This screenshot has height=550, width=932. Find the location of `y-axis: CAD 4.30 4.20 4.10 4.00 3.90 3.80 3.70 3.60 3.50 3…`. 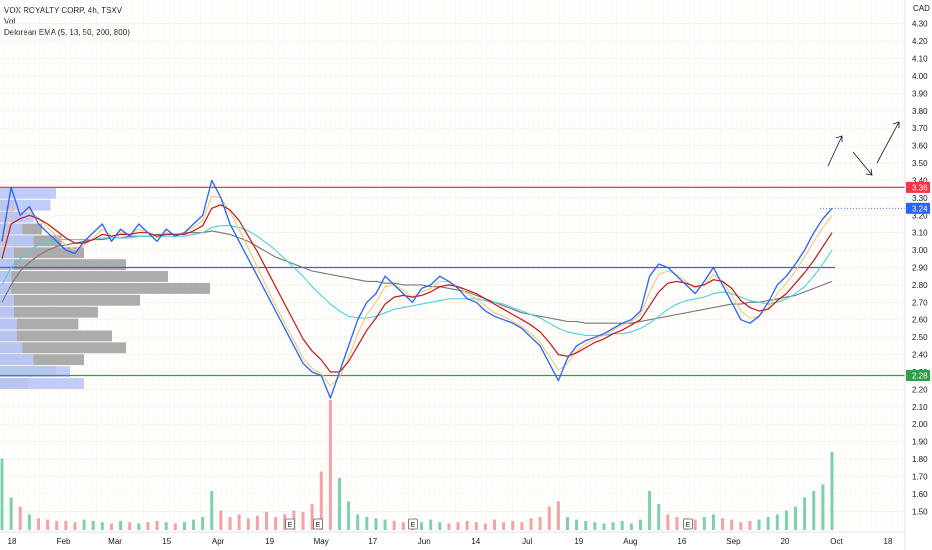

y-axis: CAD 4.30 4.20 4.10 4.00 3.90 3.80 3.70 3.60 3.50 3… is located at coordinates (917, 275).